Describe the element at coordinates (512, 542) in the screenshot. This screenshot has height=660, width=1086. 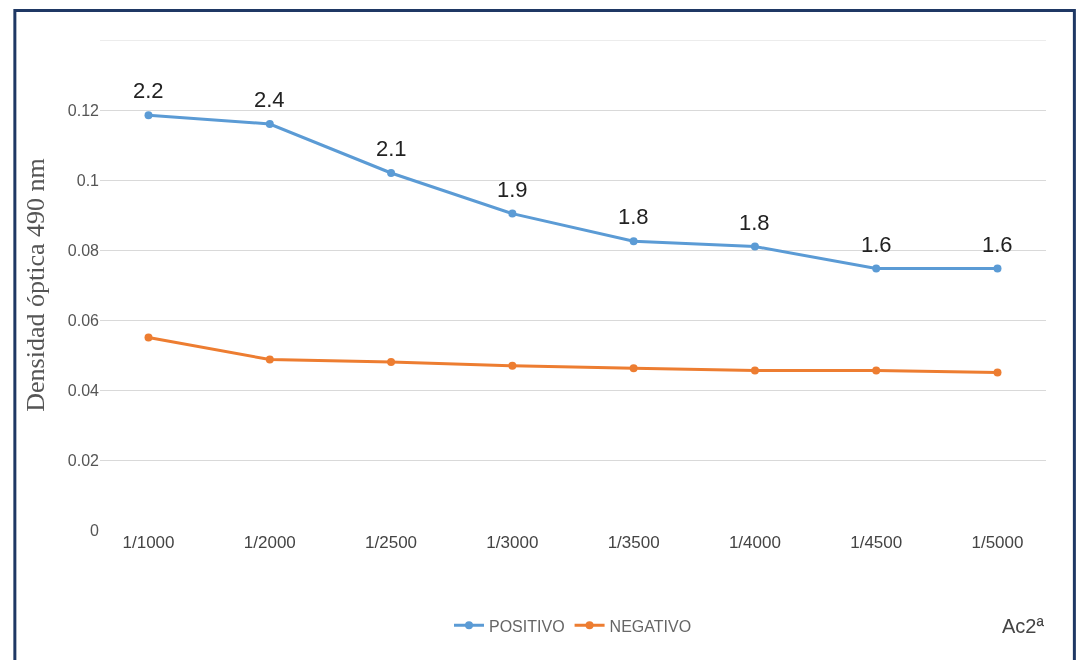
I see `x-tick-label: 1/3000` at that location.